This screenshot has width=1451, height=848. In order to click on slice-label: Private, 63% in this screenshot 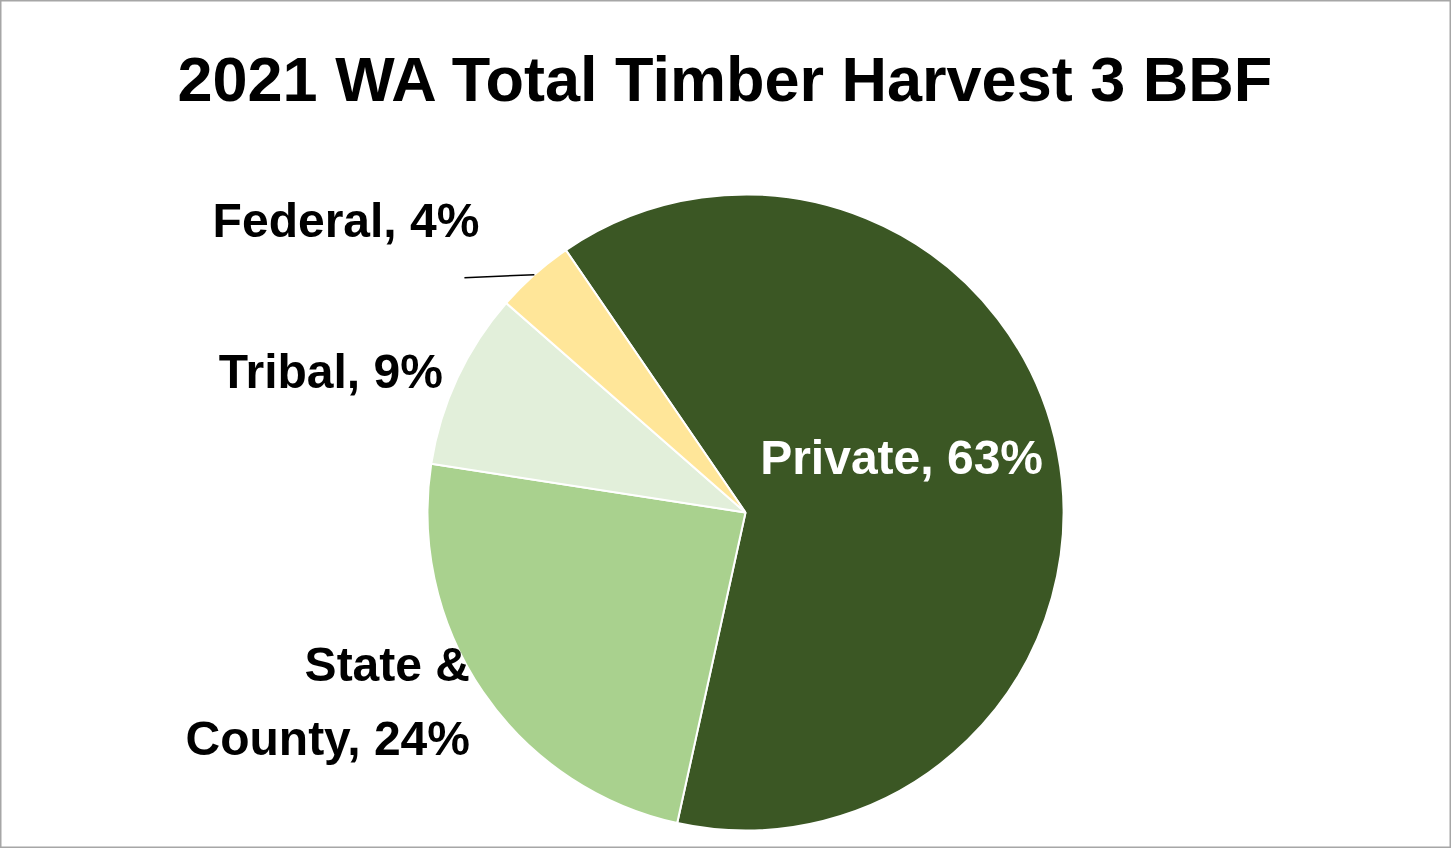, I will do `click(901, 457)`.